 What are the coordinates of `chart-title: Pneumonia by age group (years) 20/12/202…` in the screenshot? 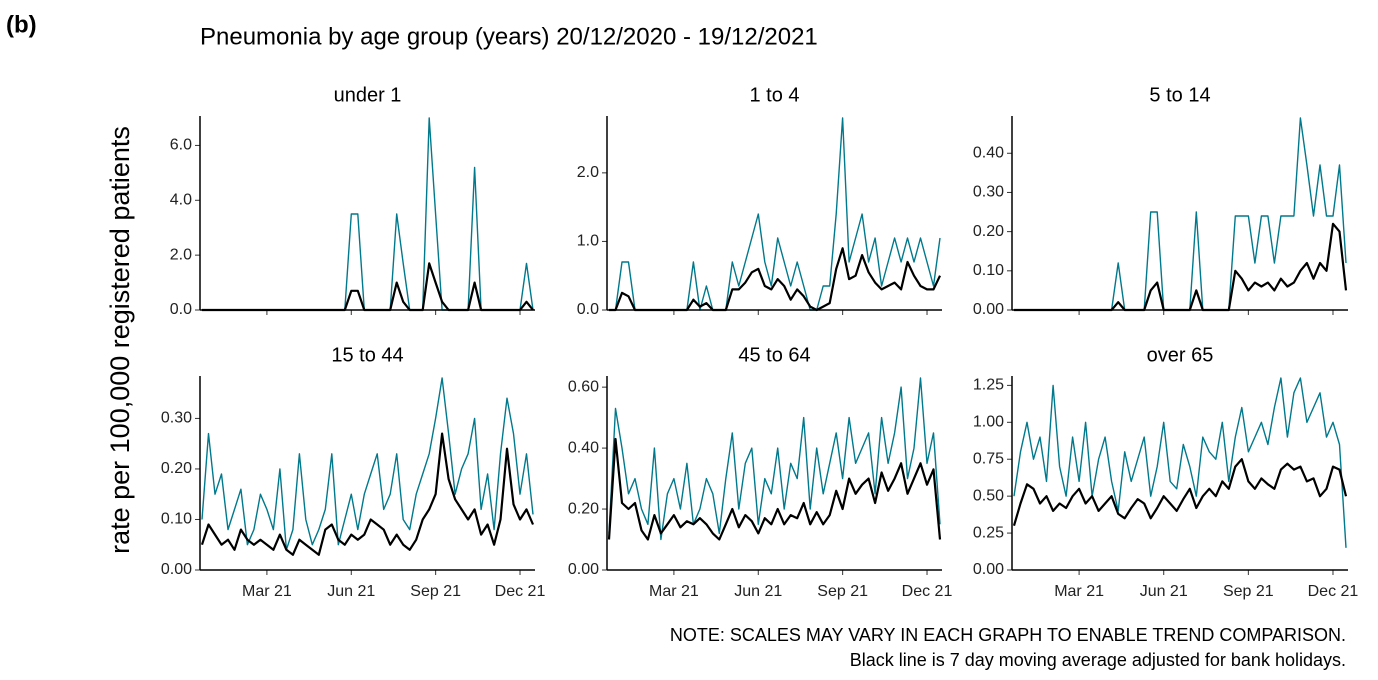 It's located at (509, 36).